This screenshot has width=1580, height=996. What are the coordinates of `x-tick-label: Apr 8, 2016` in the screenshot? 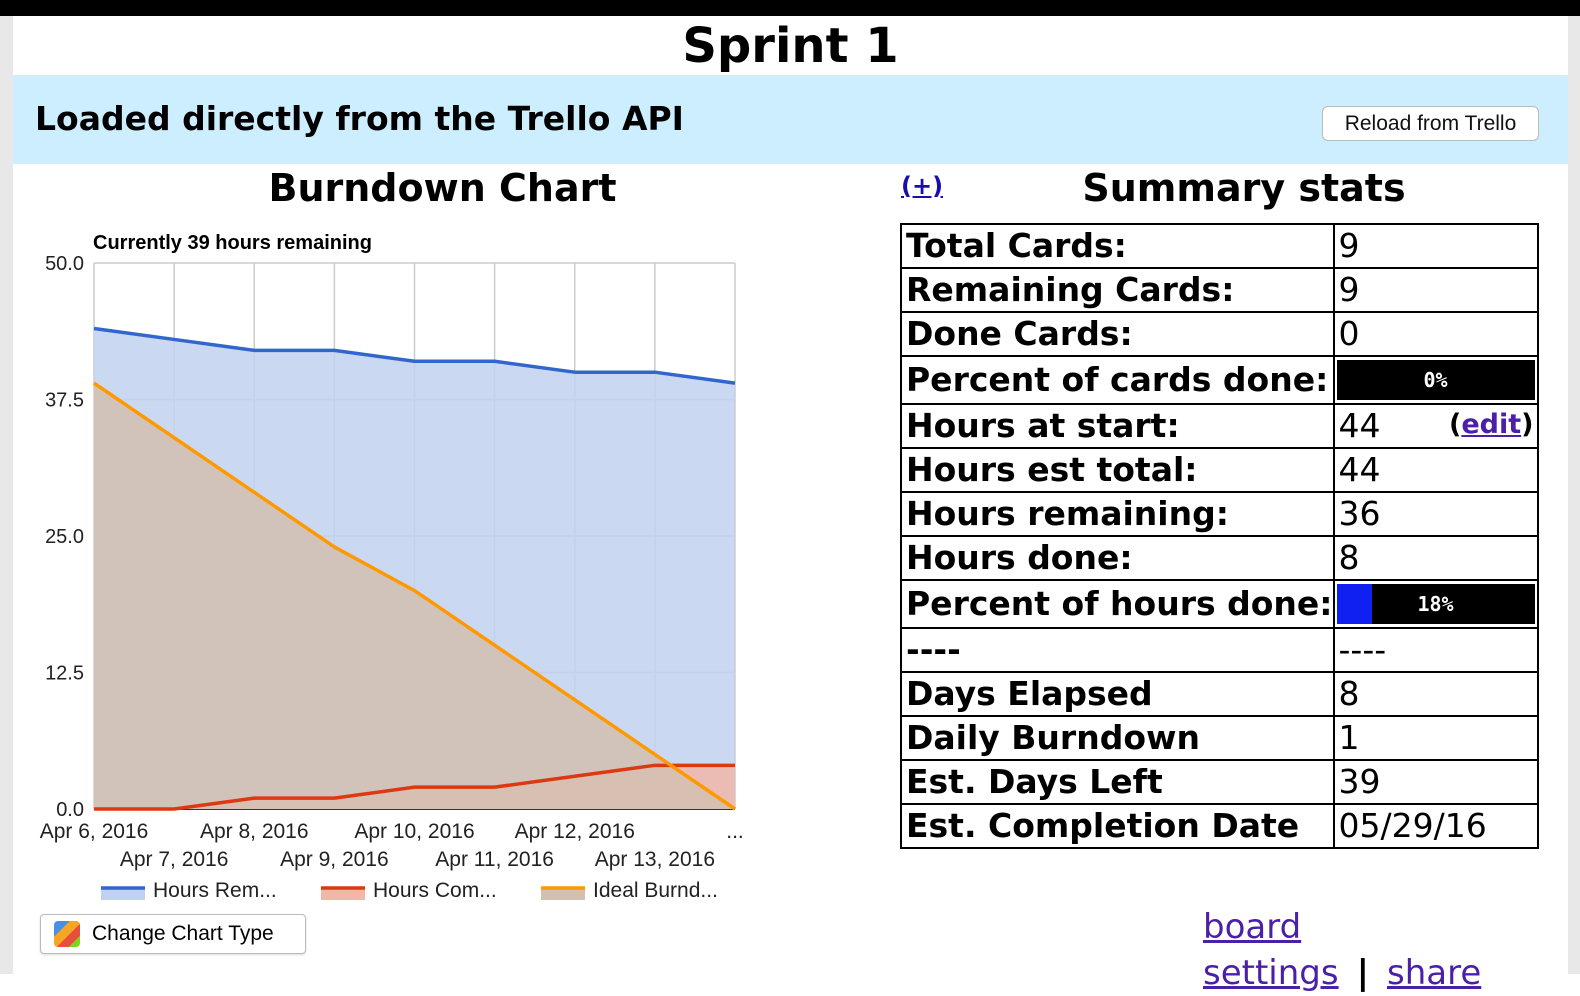 It's located at (254, 831).